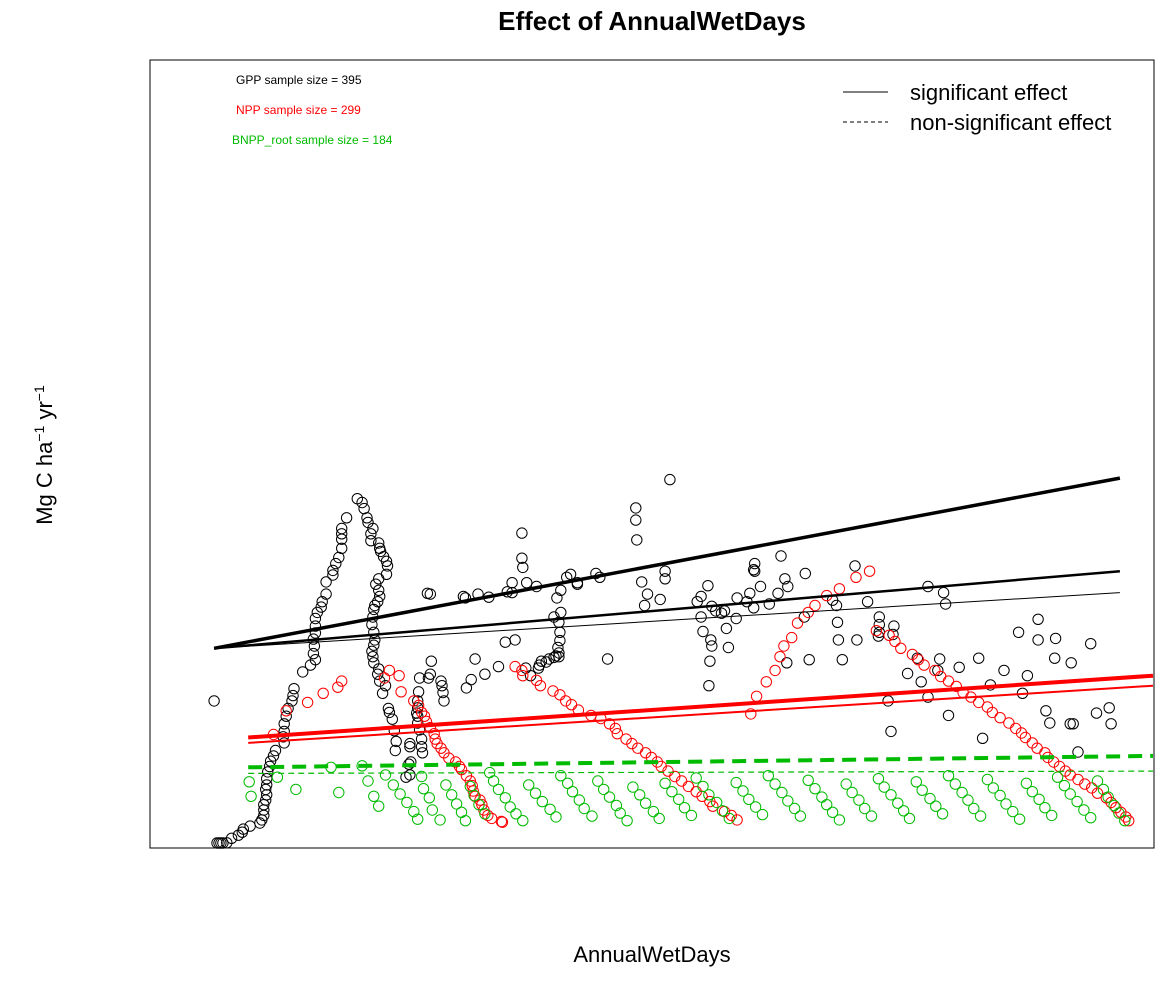 This screenshot has height=1000, width=1155. What do you see at coordinates (651, 954) in the screenshot?
I see `x-axis-label: AnnualWetDays` at bounding box center [651, 954].